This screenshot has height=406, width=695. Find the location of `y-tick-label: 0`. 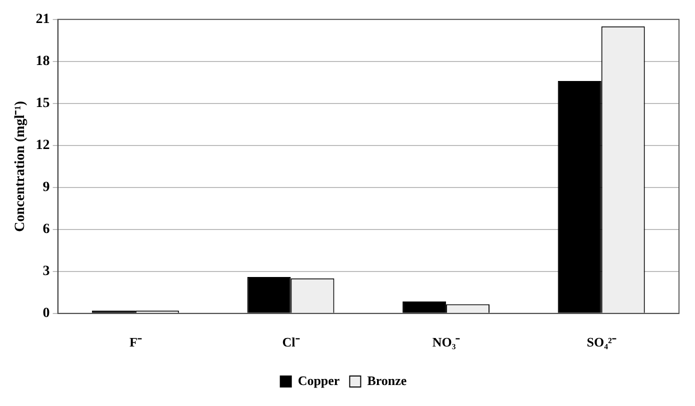

y-tick-label: 0 is located at coordinates (46, 314).